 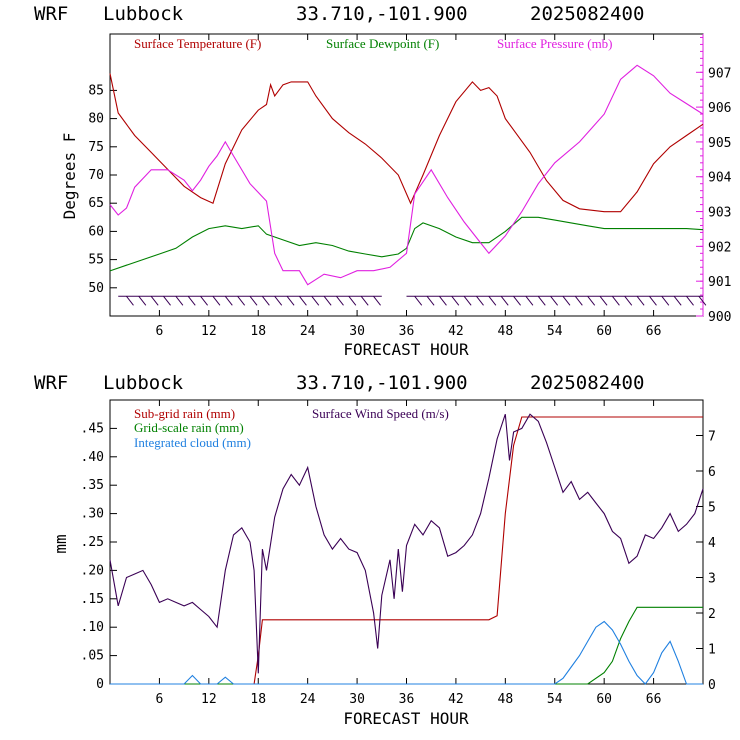 I want to click on y2-tick-label: 906, so click(x=719, y=108).